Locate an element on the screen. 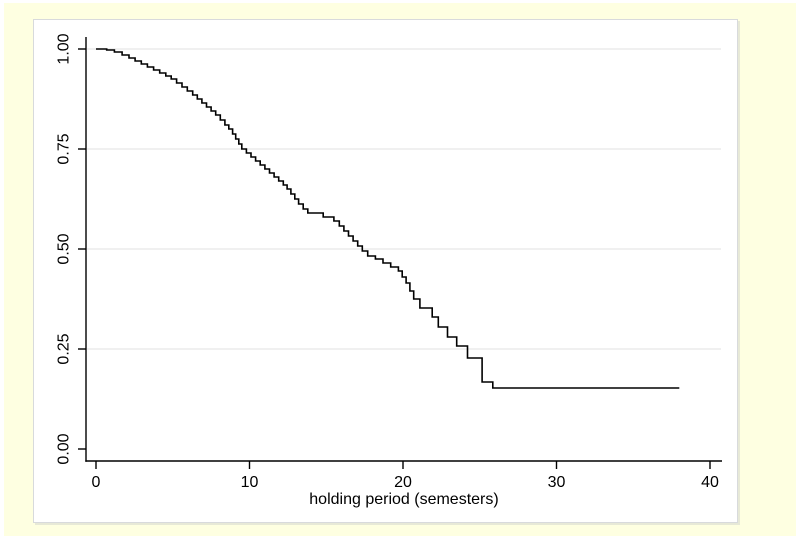 This screenshot has height=540, width=800. y-tick-label: 0.00 is located at coordinates (64, 448).